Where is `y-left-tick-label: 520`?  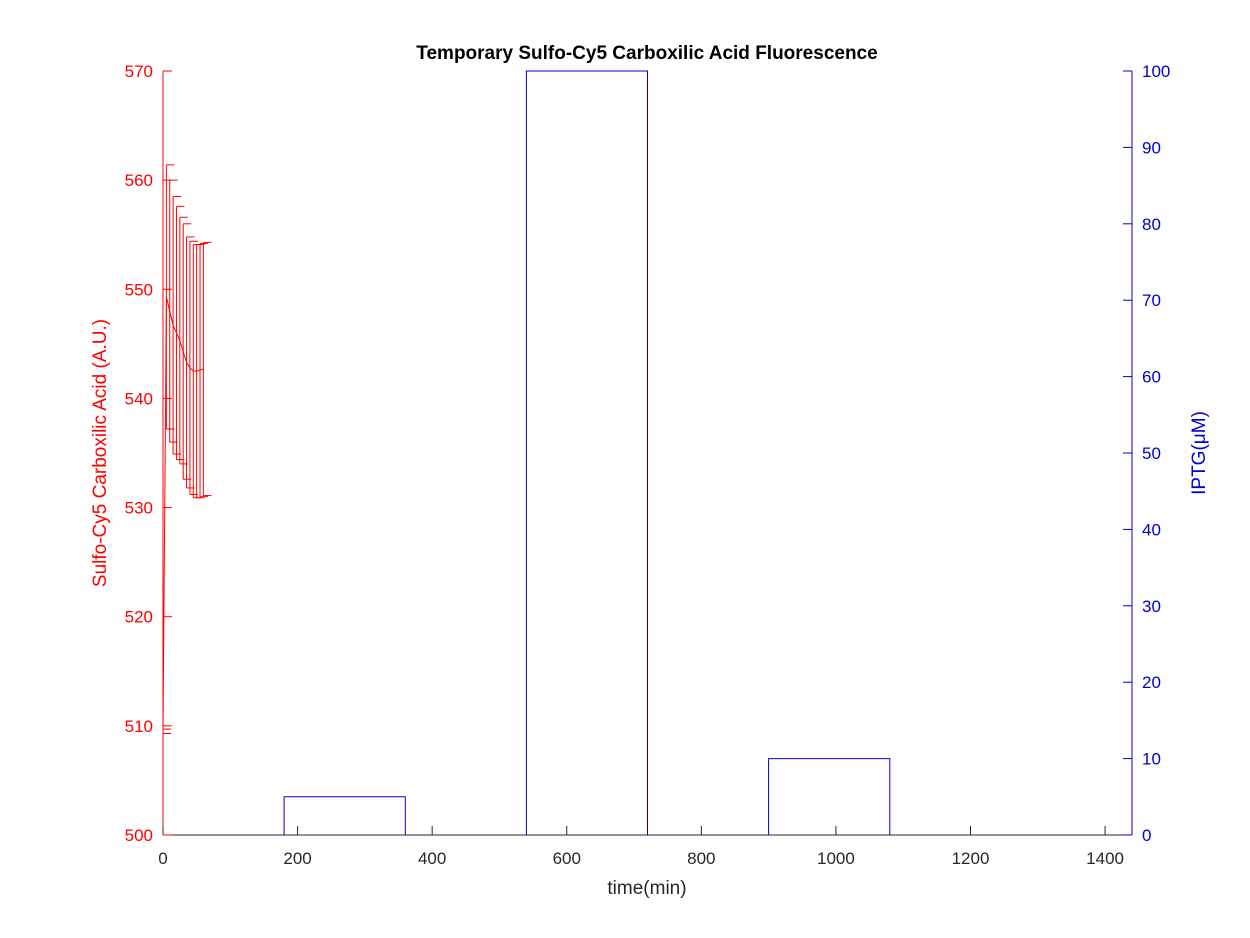 y-left-tick-label: 520 is located at coordinates (139, 617).